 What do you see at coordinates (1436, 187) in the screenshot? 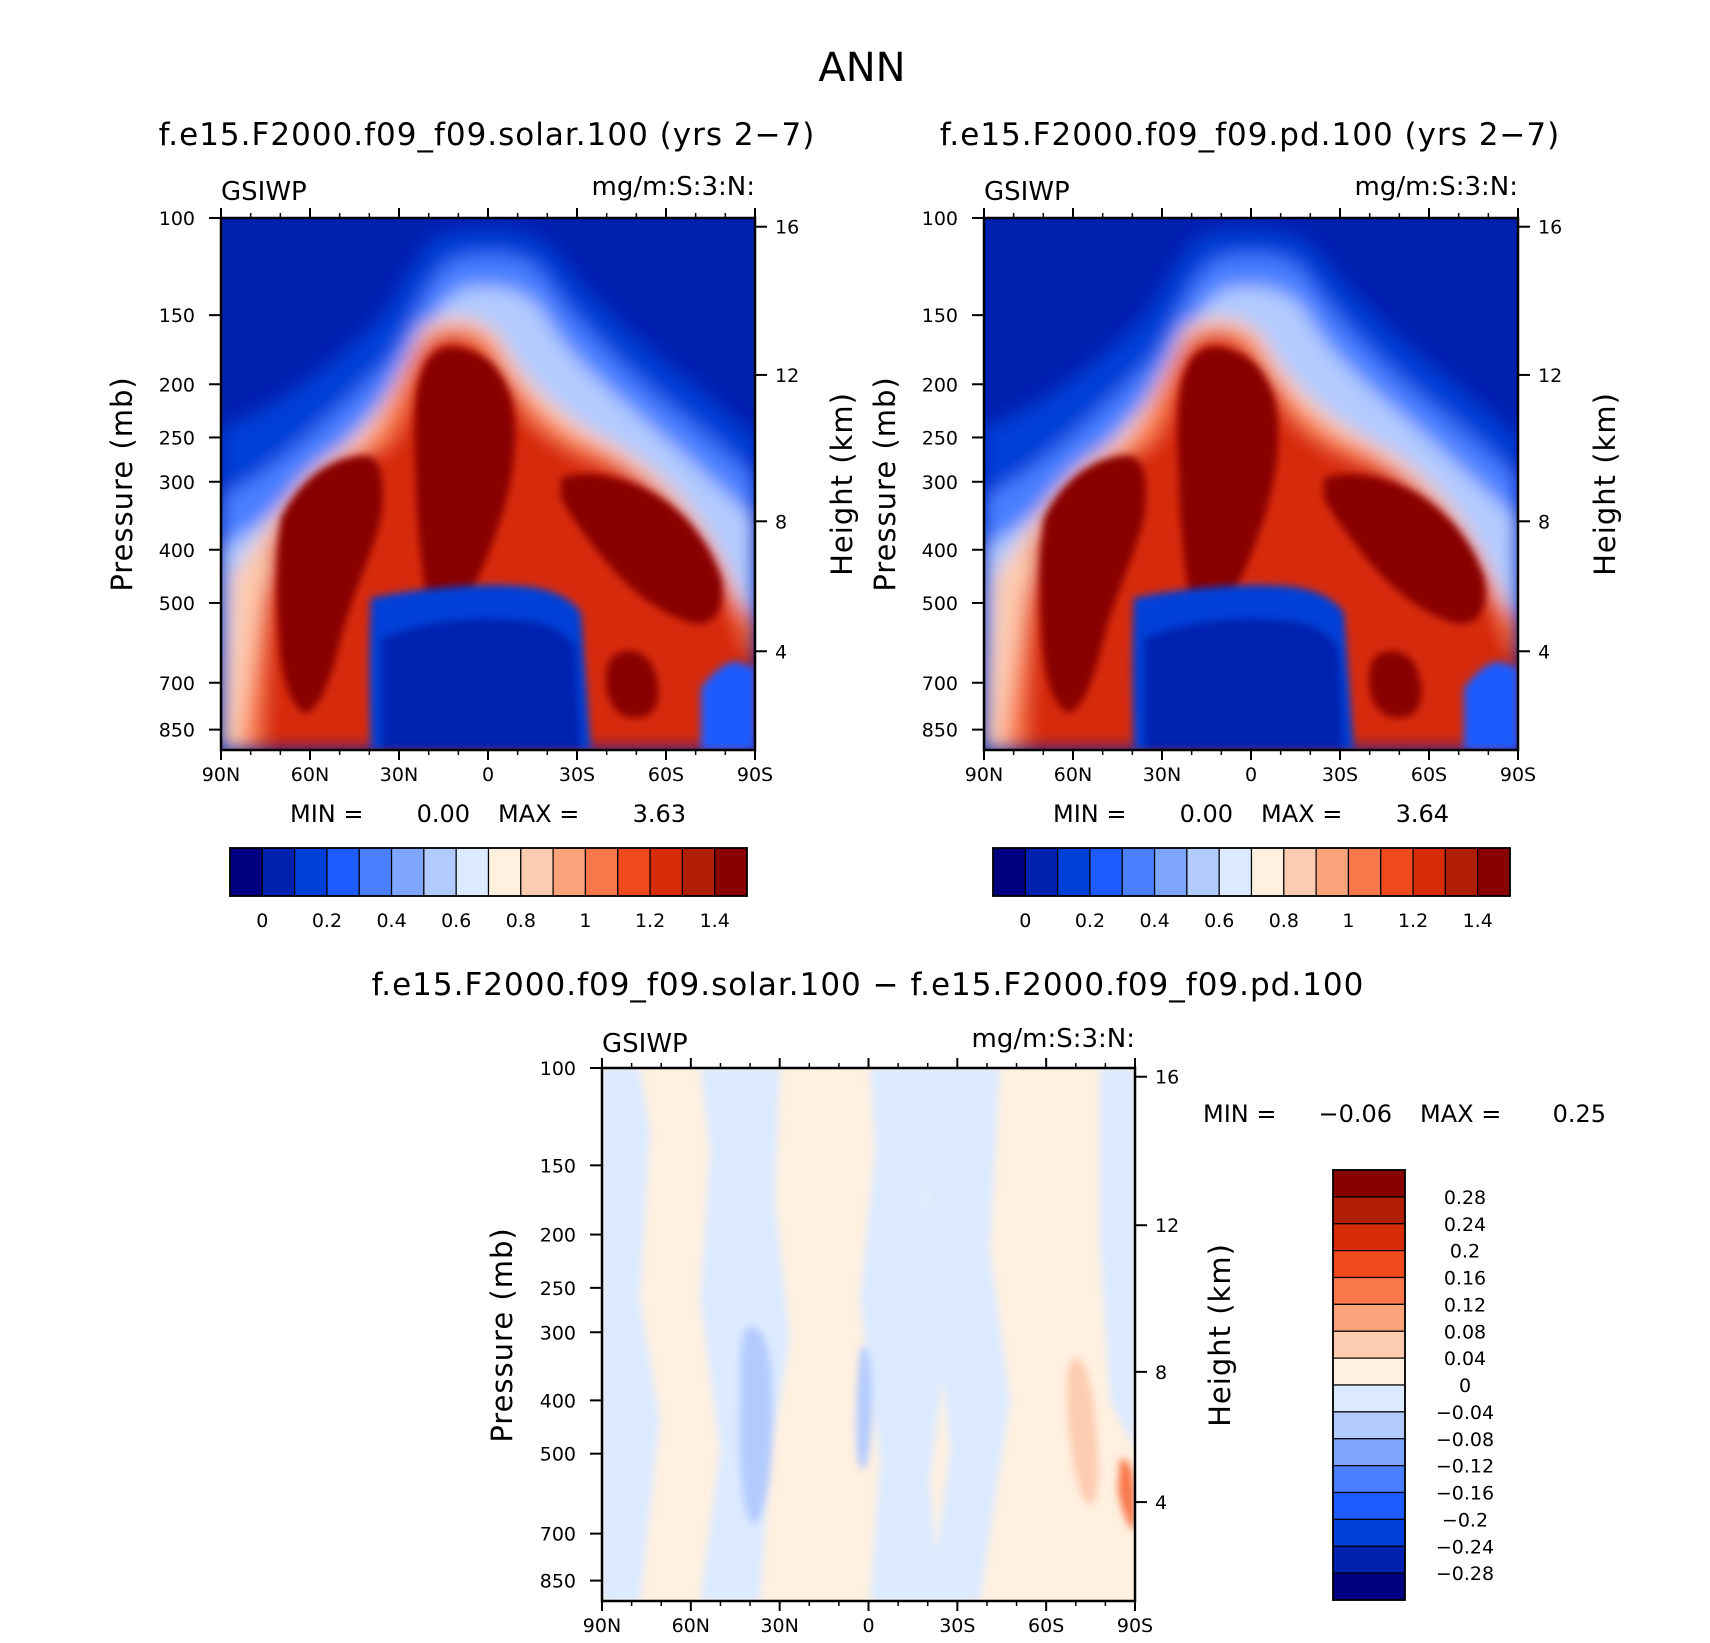
I see `units-label: mg/m:S:3:N:` at bounding box center [1436, 187].